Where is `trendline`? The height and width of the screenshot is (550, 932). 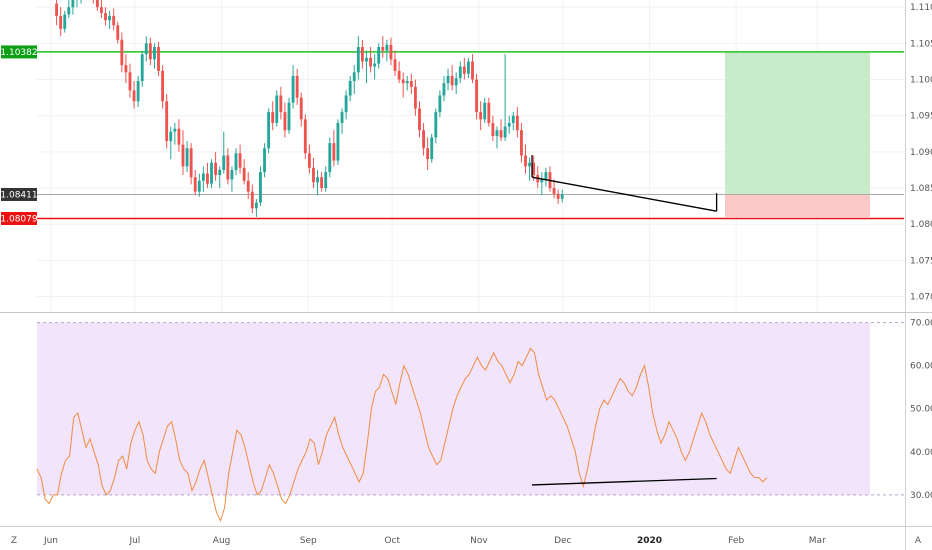 trendline is located at coordinates (624, 194).